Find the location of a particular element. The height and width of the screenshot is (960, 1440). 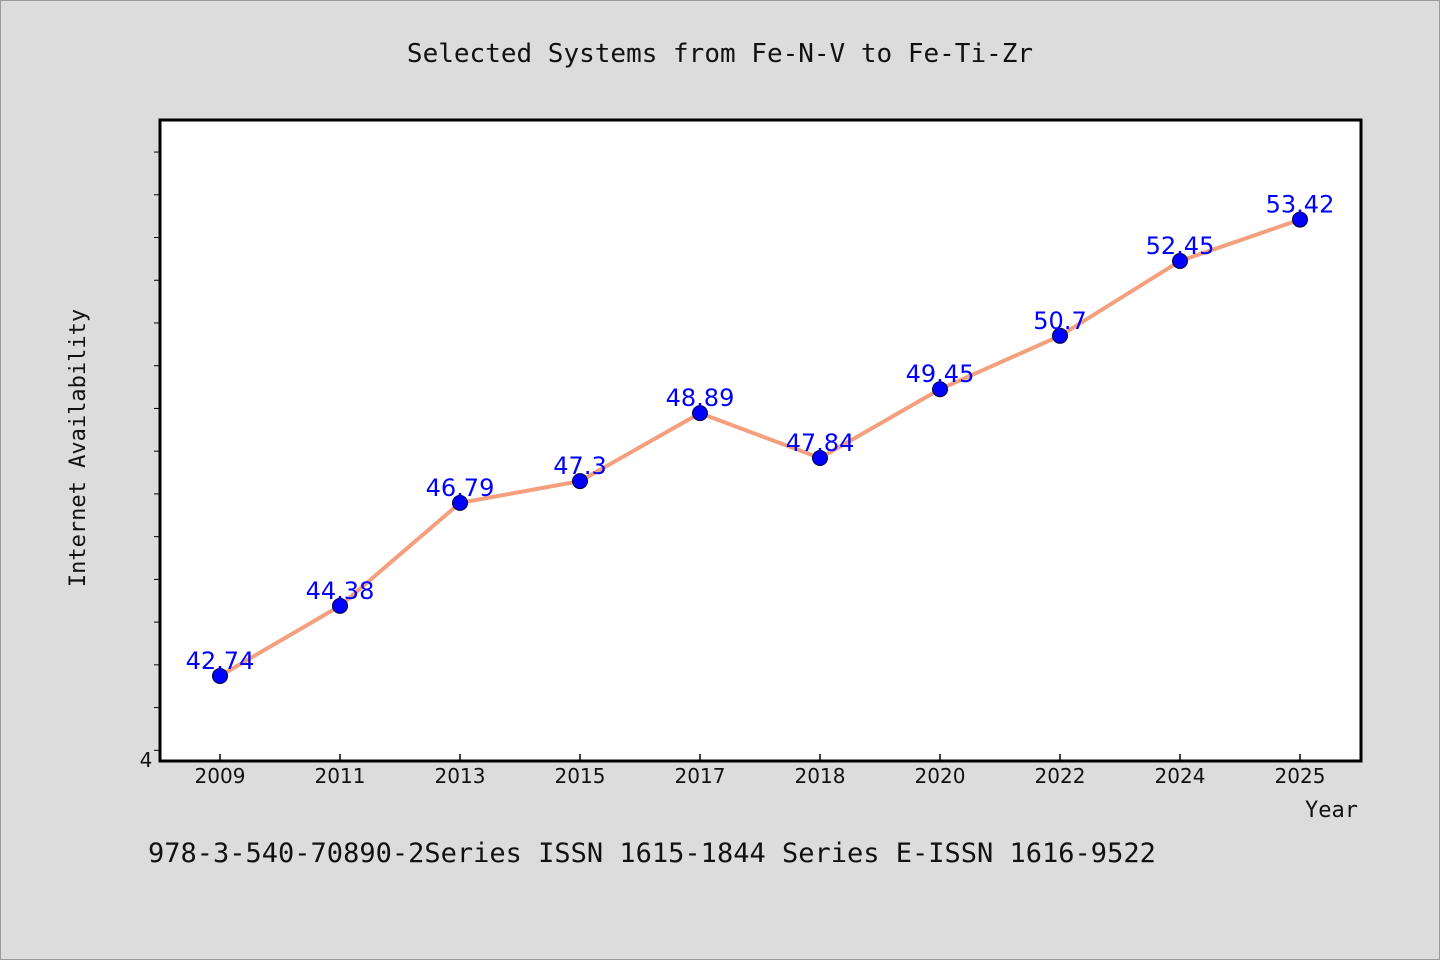

data-label: 46.79 is located at coordinates (460, 488).